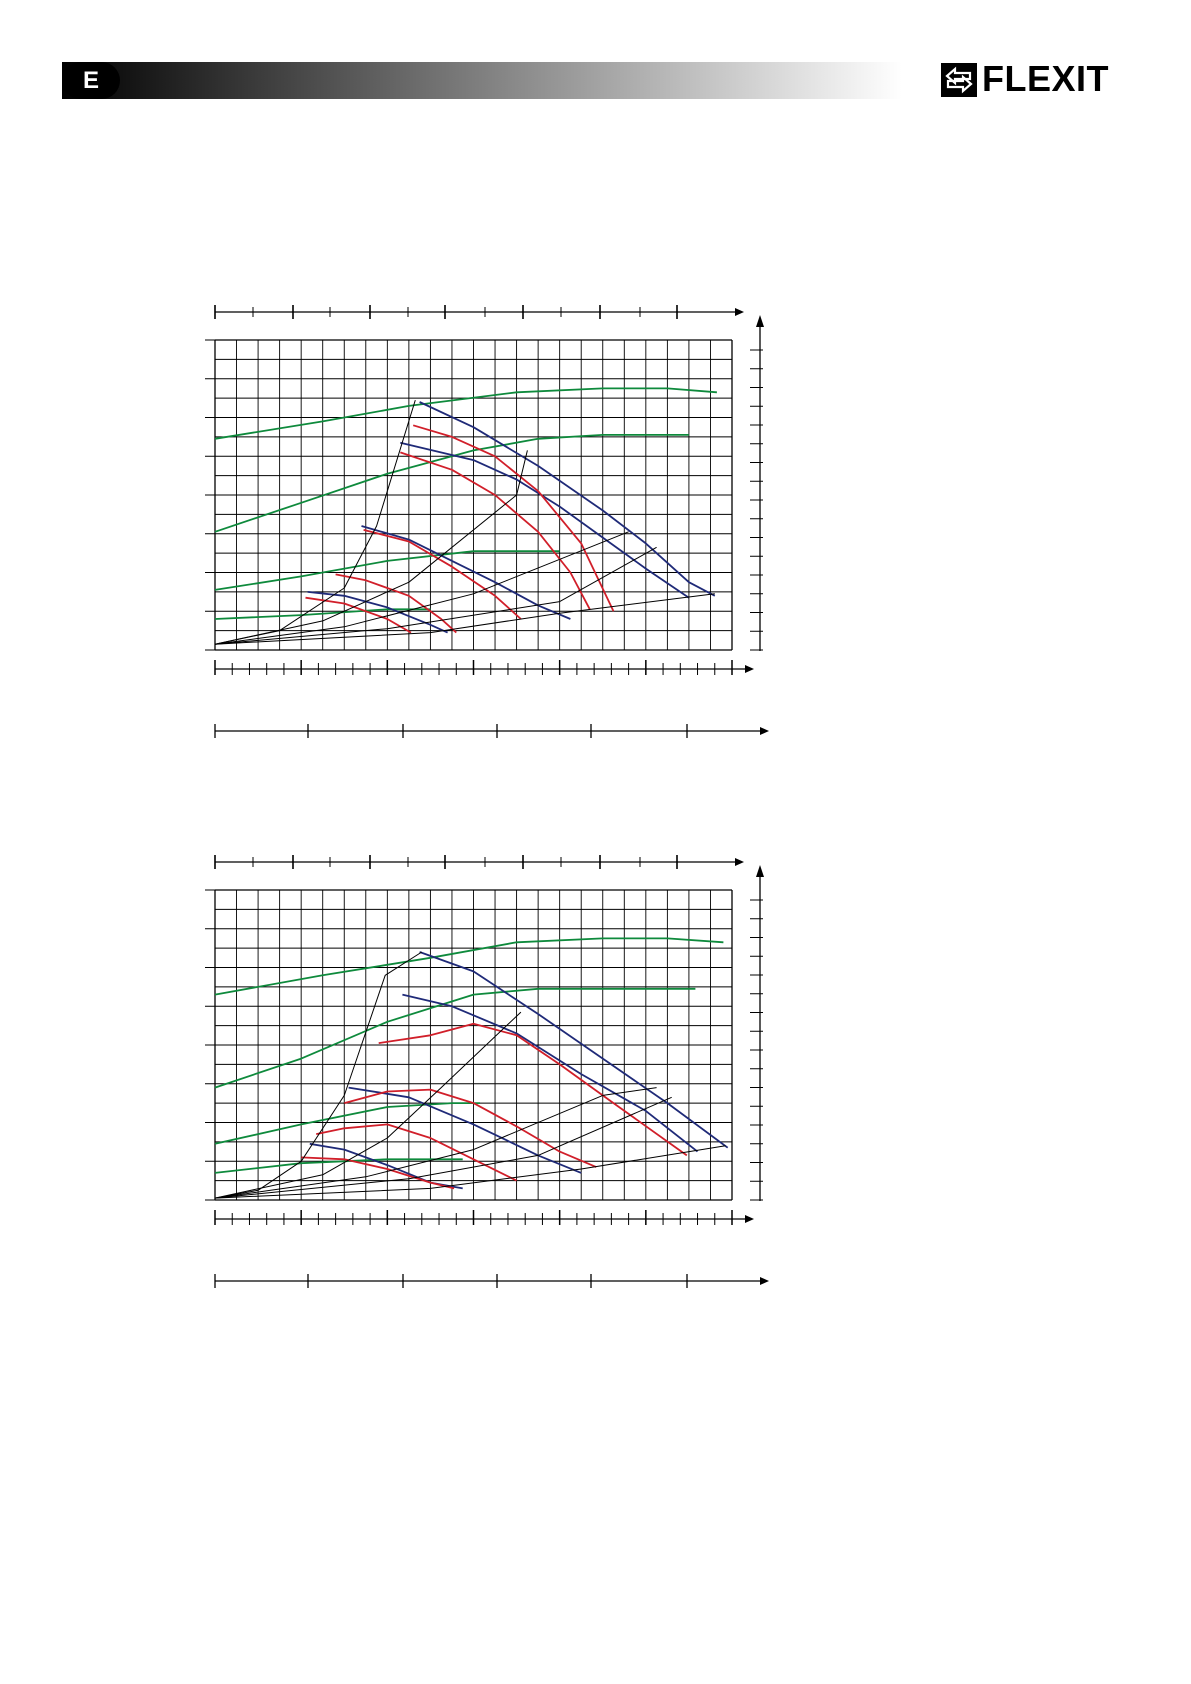 The height and width of the screenshot is (1684, 1191). I want to click on language-badge: E, so click(91, 80).